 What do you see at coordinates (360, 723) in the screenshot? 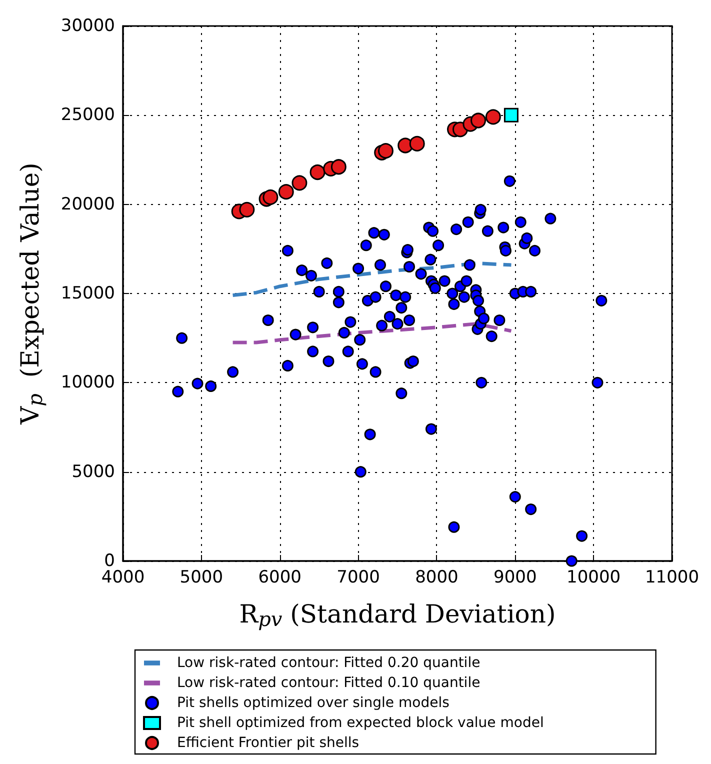
I see `legend-label: Pit shell optimized from expected block value model` at bounding box center [360, 723].